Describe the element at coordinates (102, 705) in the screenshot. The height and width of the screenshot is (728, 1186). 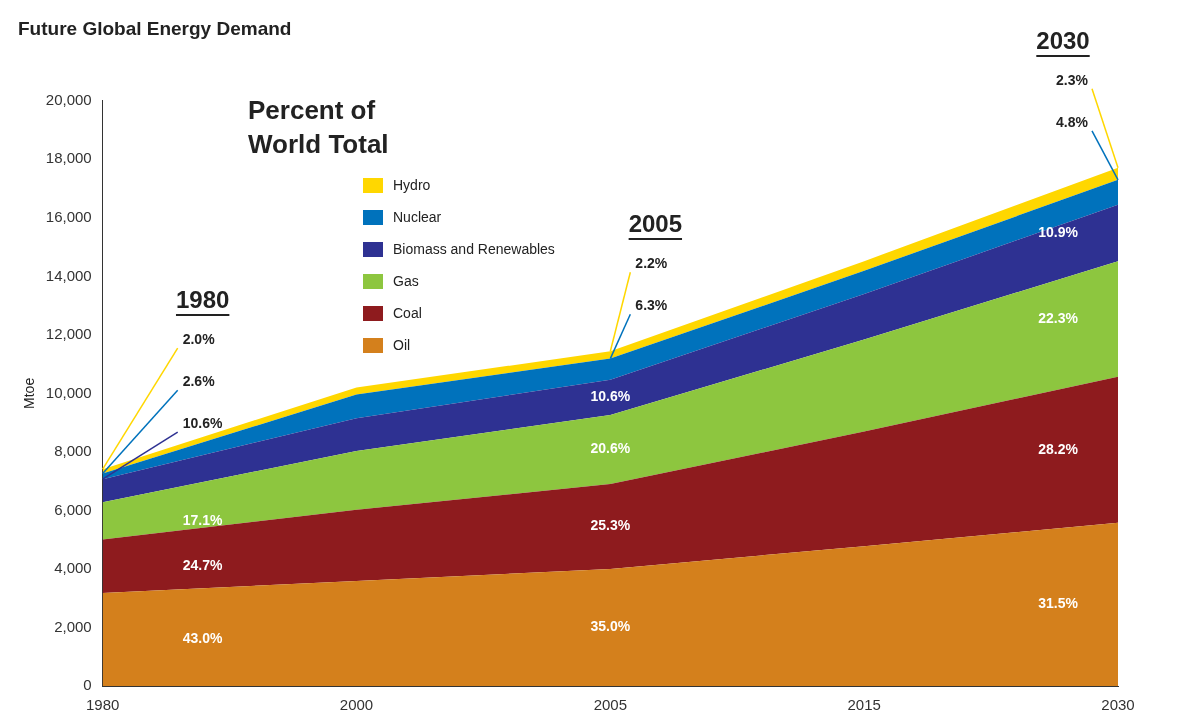
I see `x-tick-label: 1980` at that location.